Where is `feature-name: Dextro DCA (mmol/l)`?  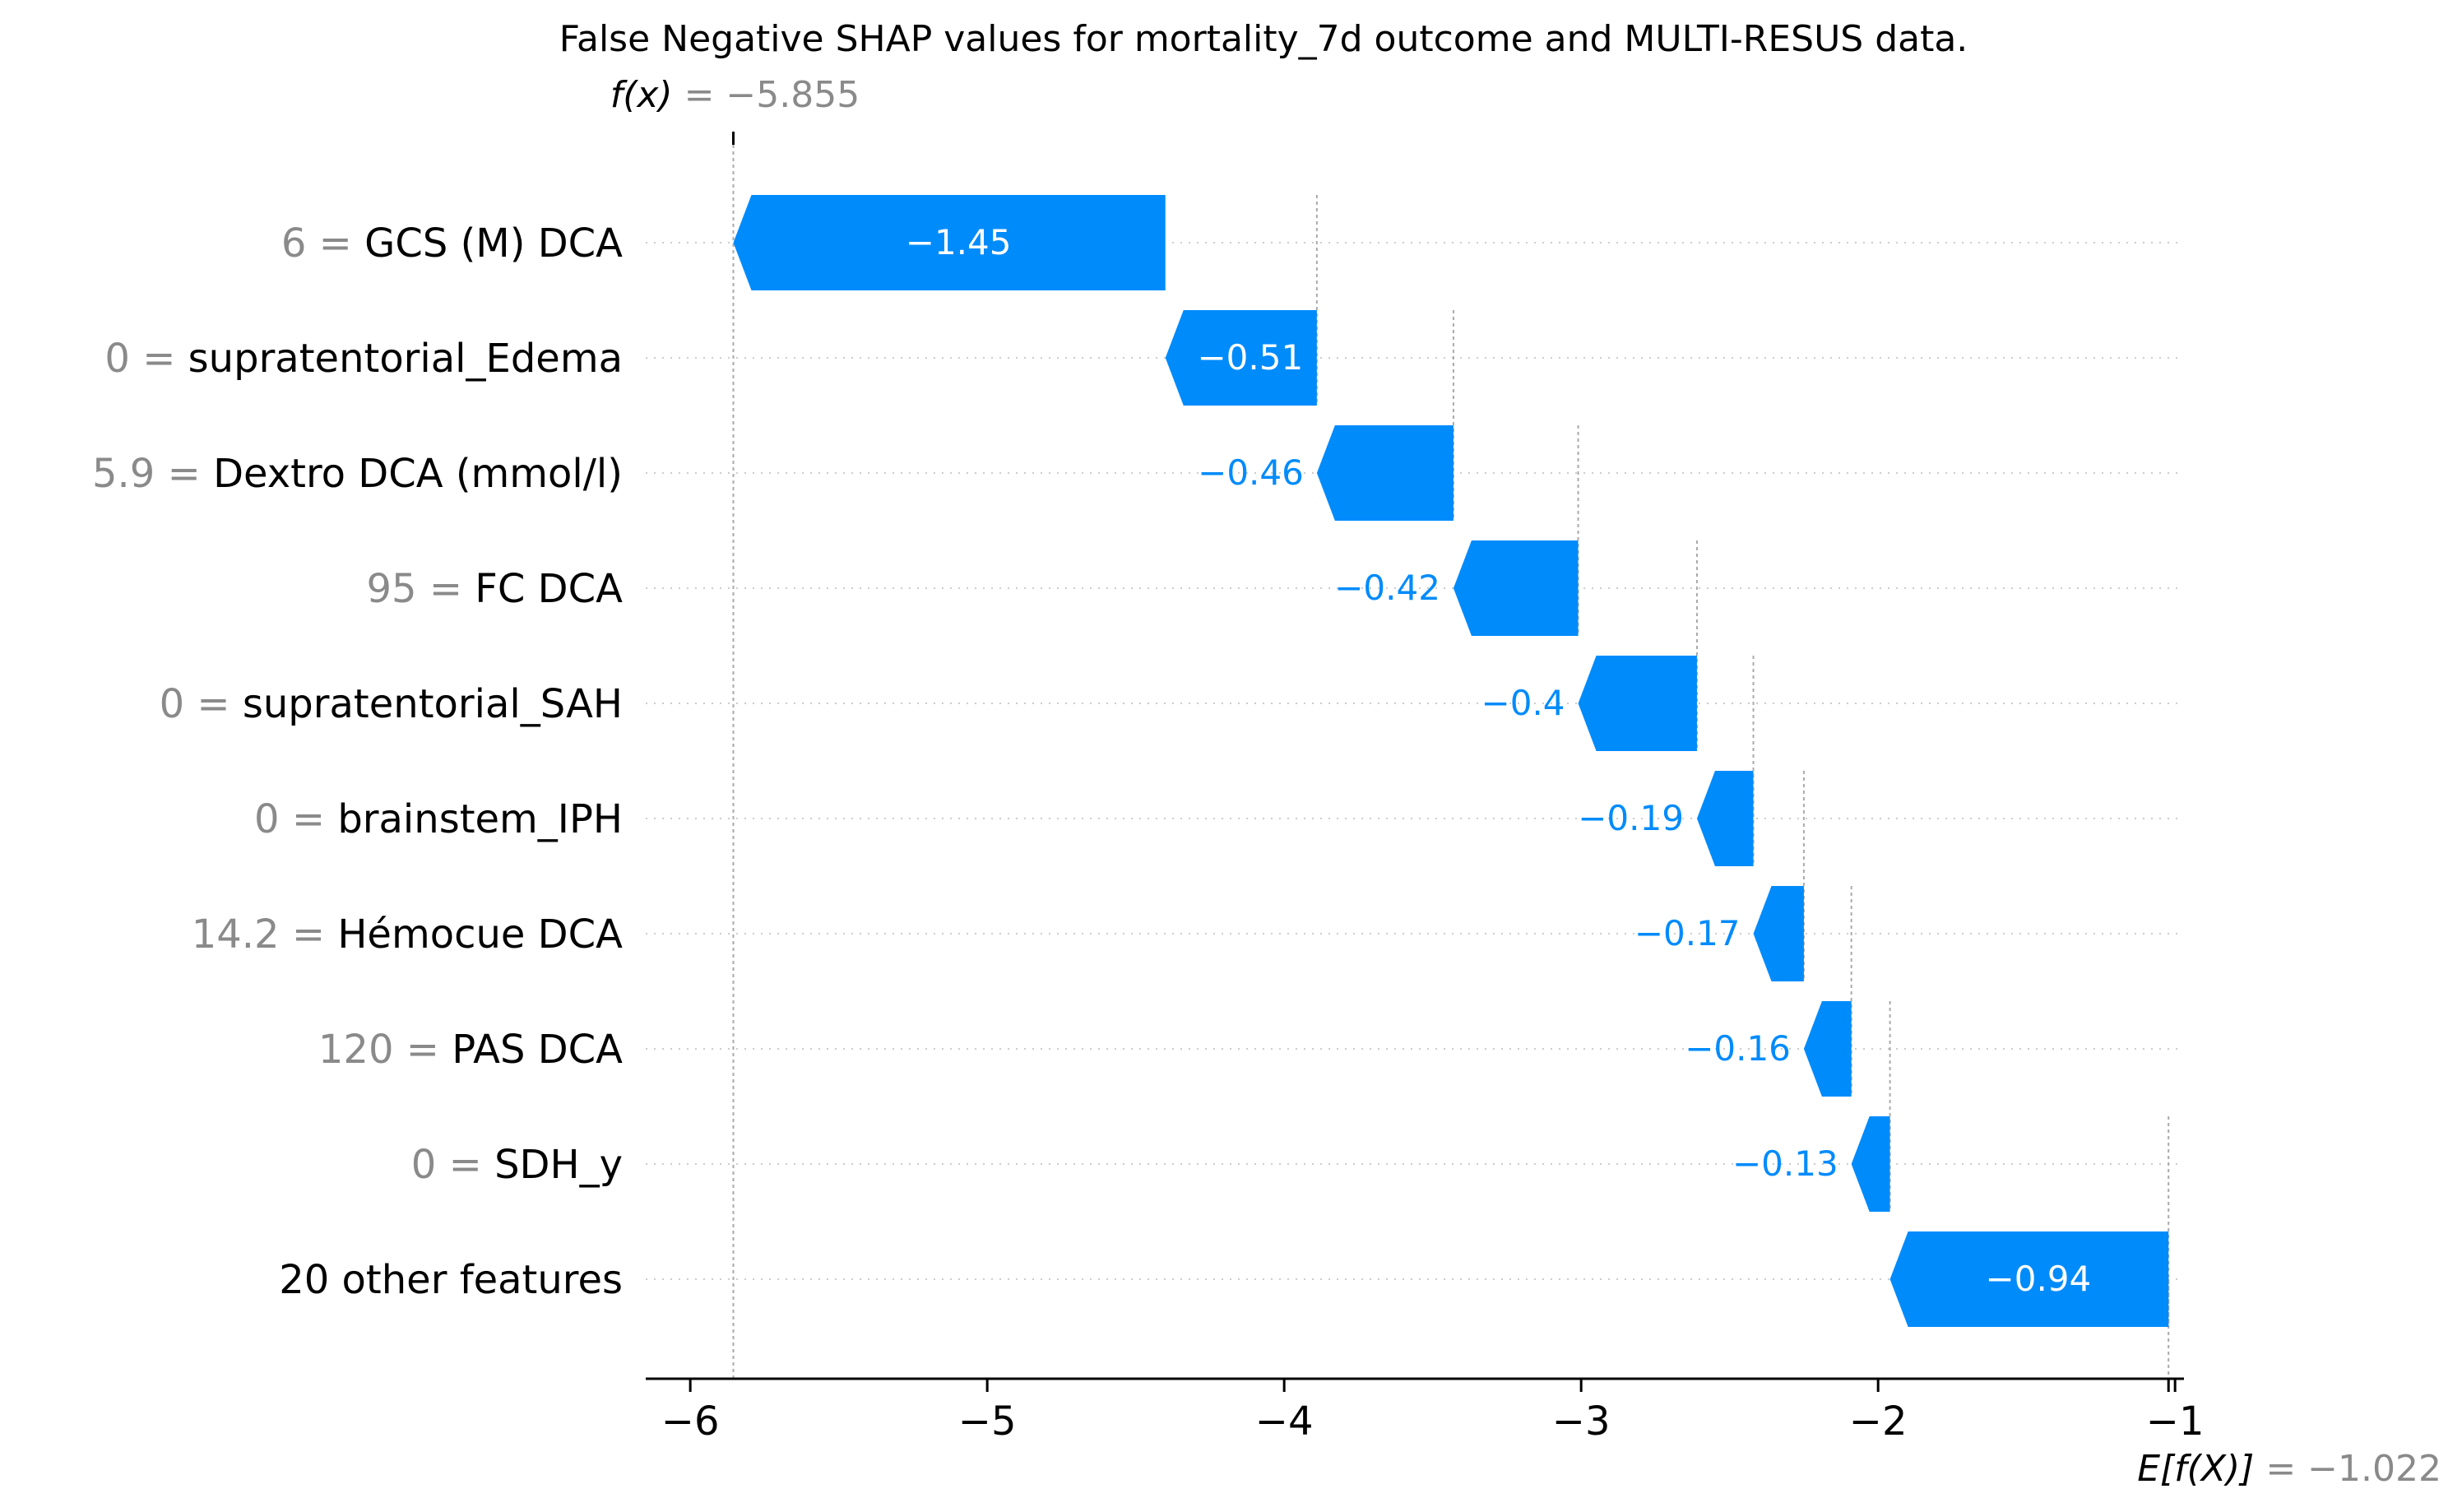
feature-name: Dextro DCA (mmol/l) is located at coordinates (418, 474).